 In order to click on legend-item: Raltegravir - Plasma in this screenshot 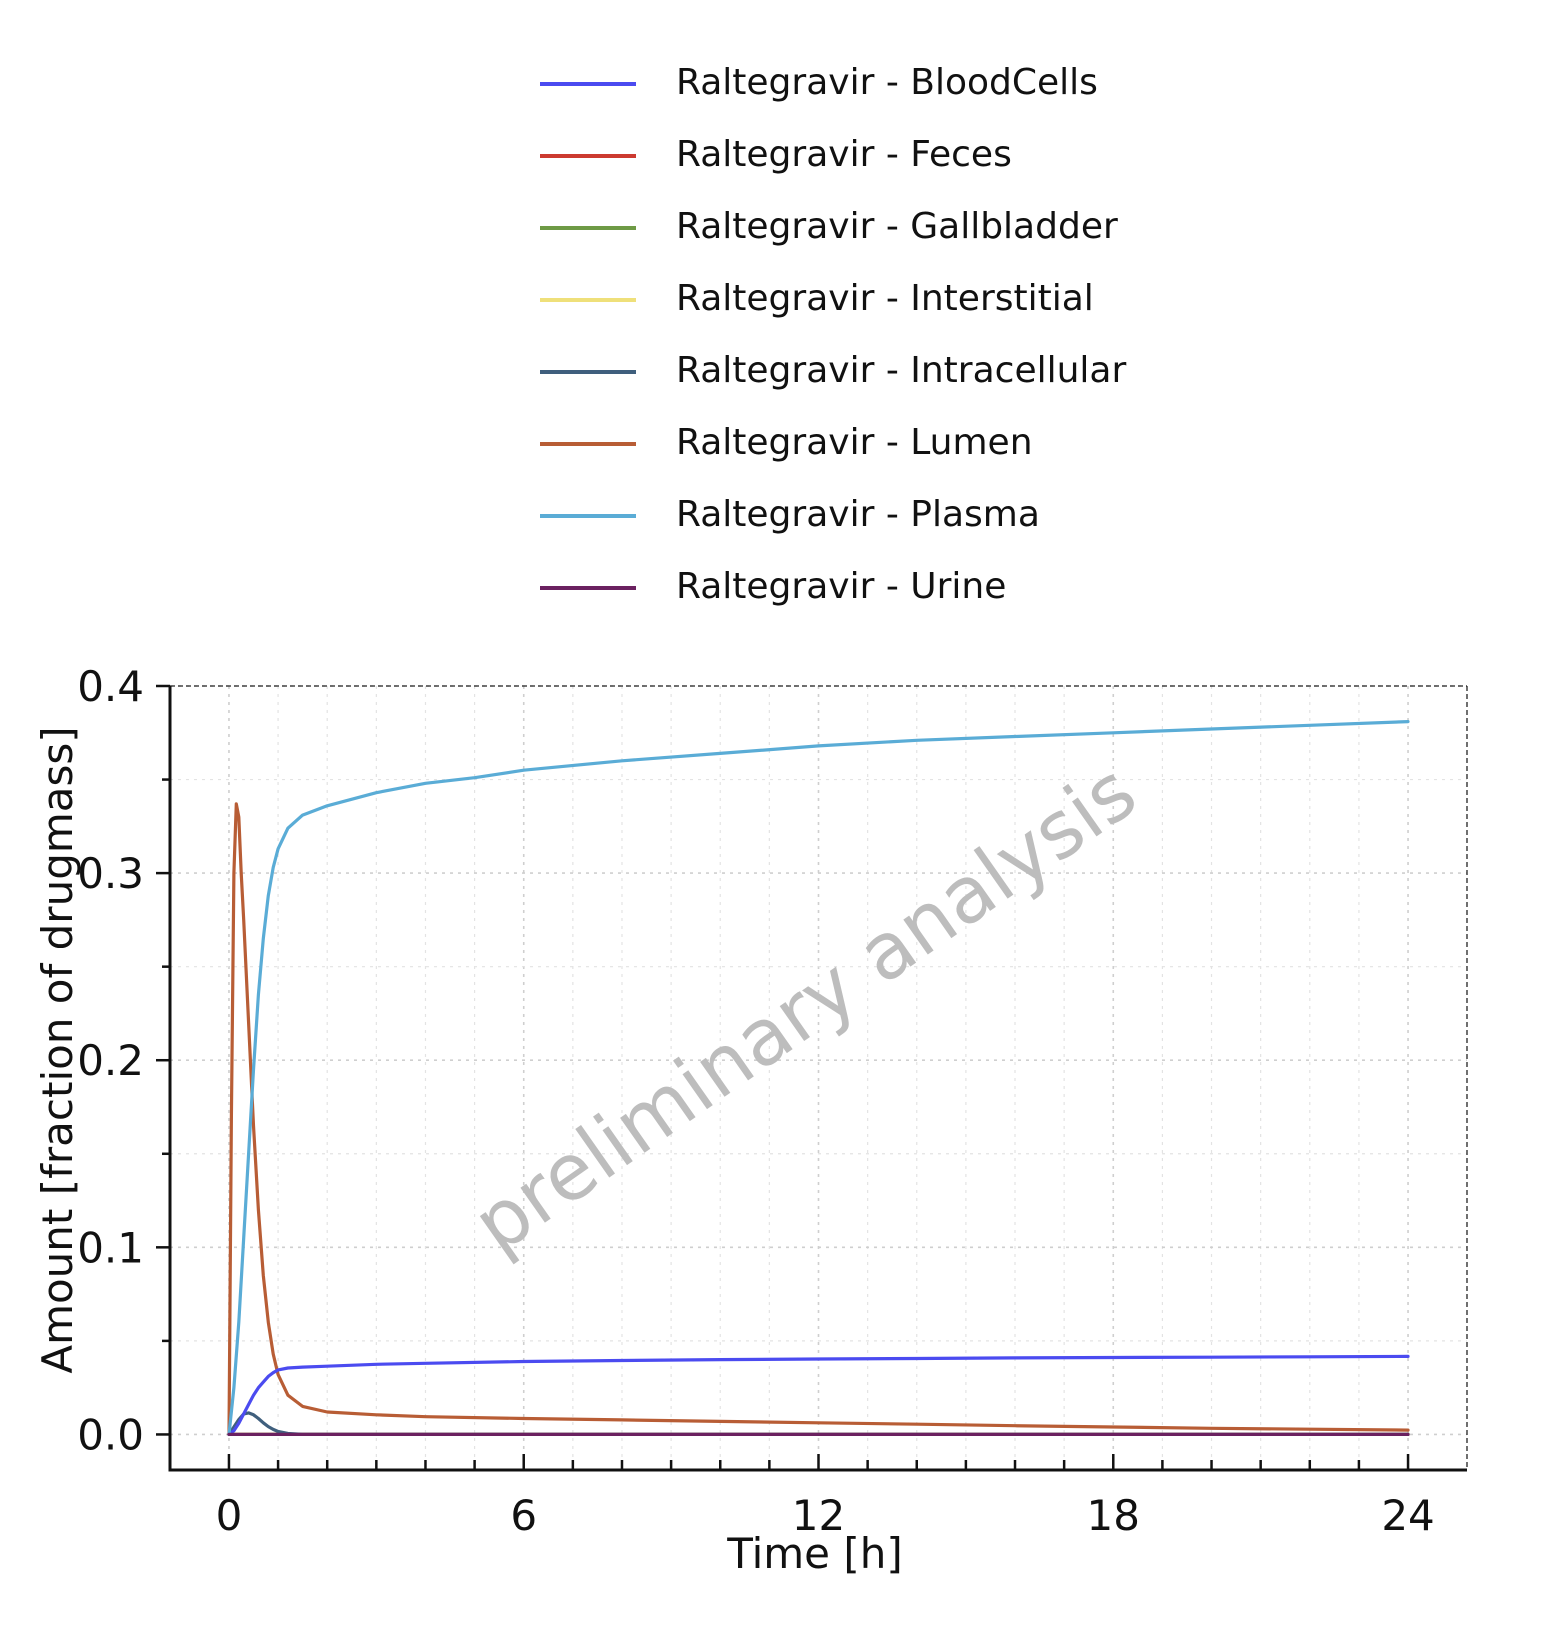, I will do `click(890, 518)`.